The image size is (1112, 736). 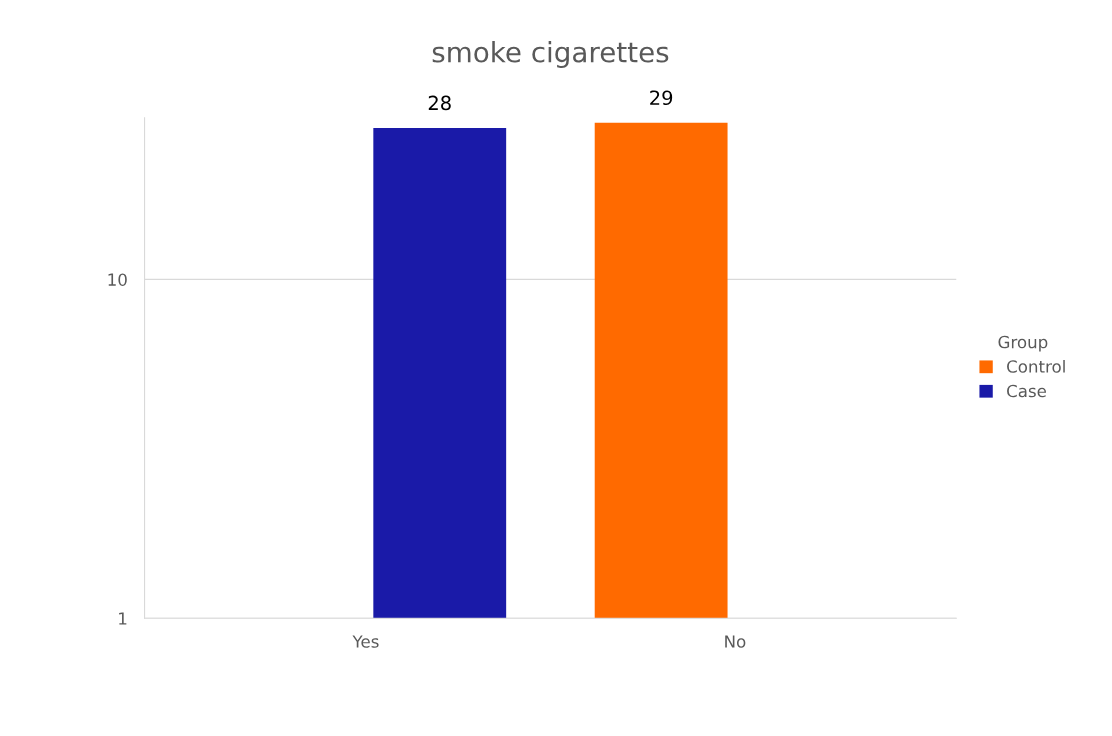 What do you see at coordinates (365, 641) in the screenshot?
I see `x-tick-label: Yes` at bounding box center [365, 641].